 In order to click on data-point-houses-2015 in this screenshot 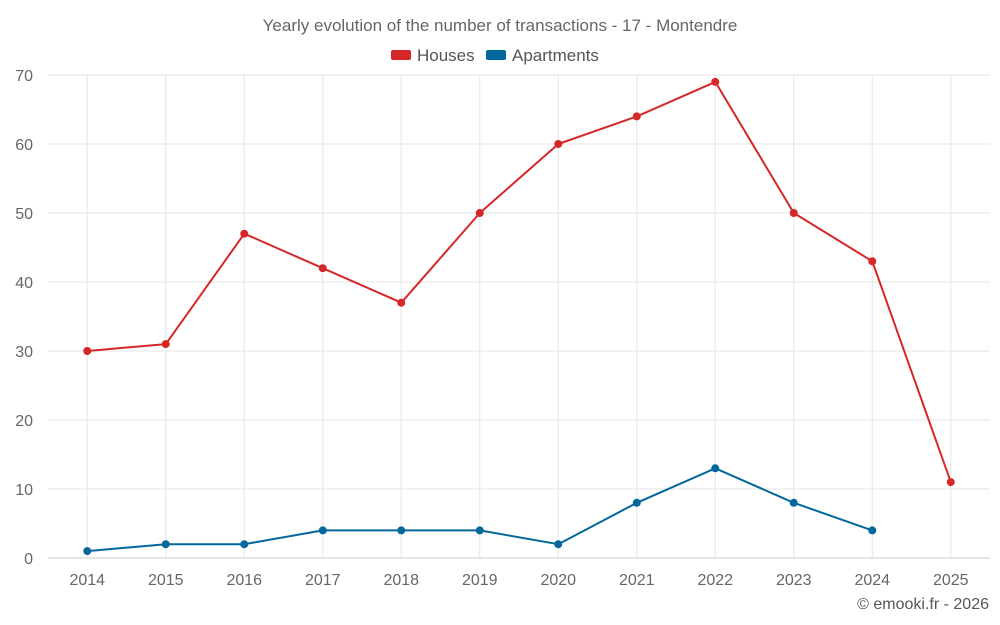, I will do `click(165, 344)`.